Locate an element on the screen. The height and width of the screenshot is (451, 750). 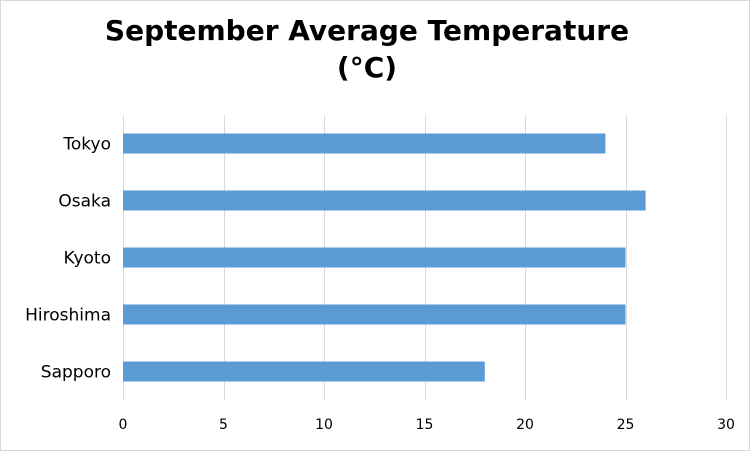
x-tick-label: 10 is located at coordinates (324, 425).